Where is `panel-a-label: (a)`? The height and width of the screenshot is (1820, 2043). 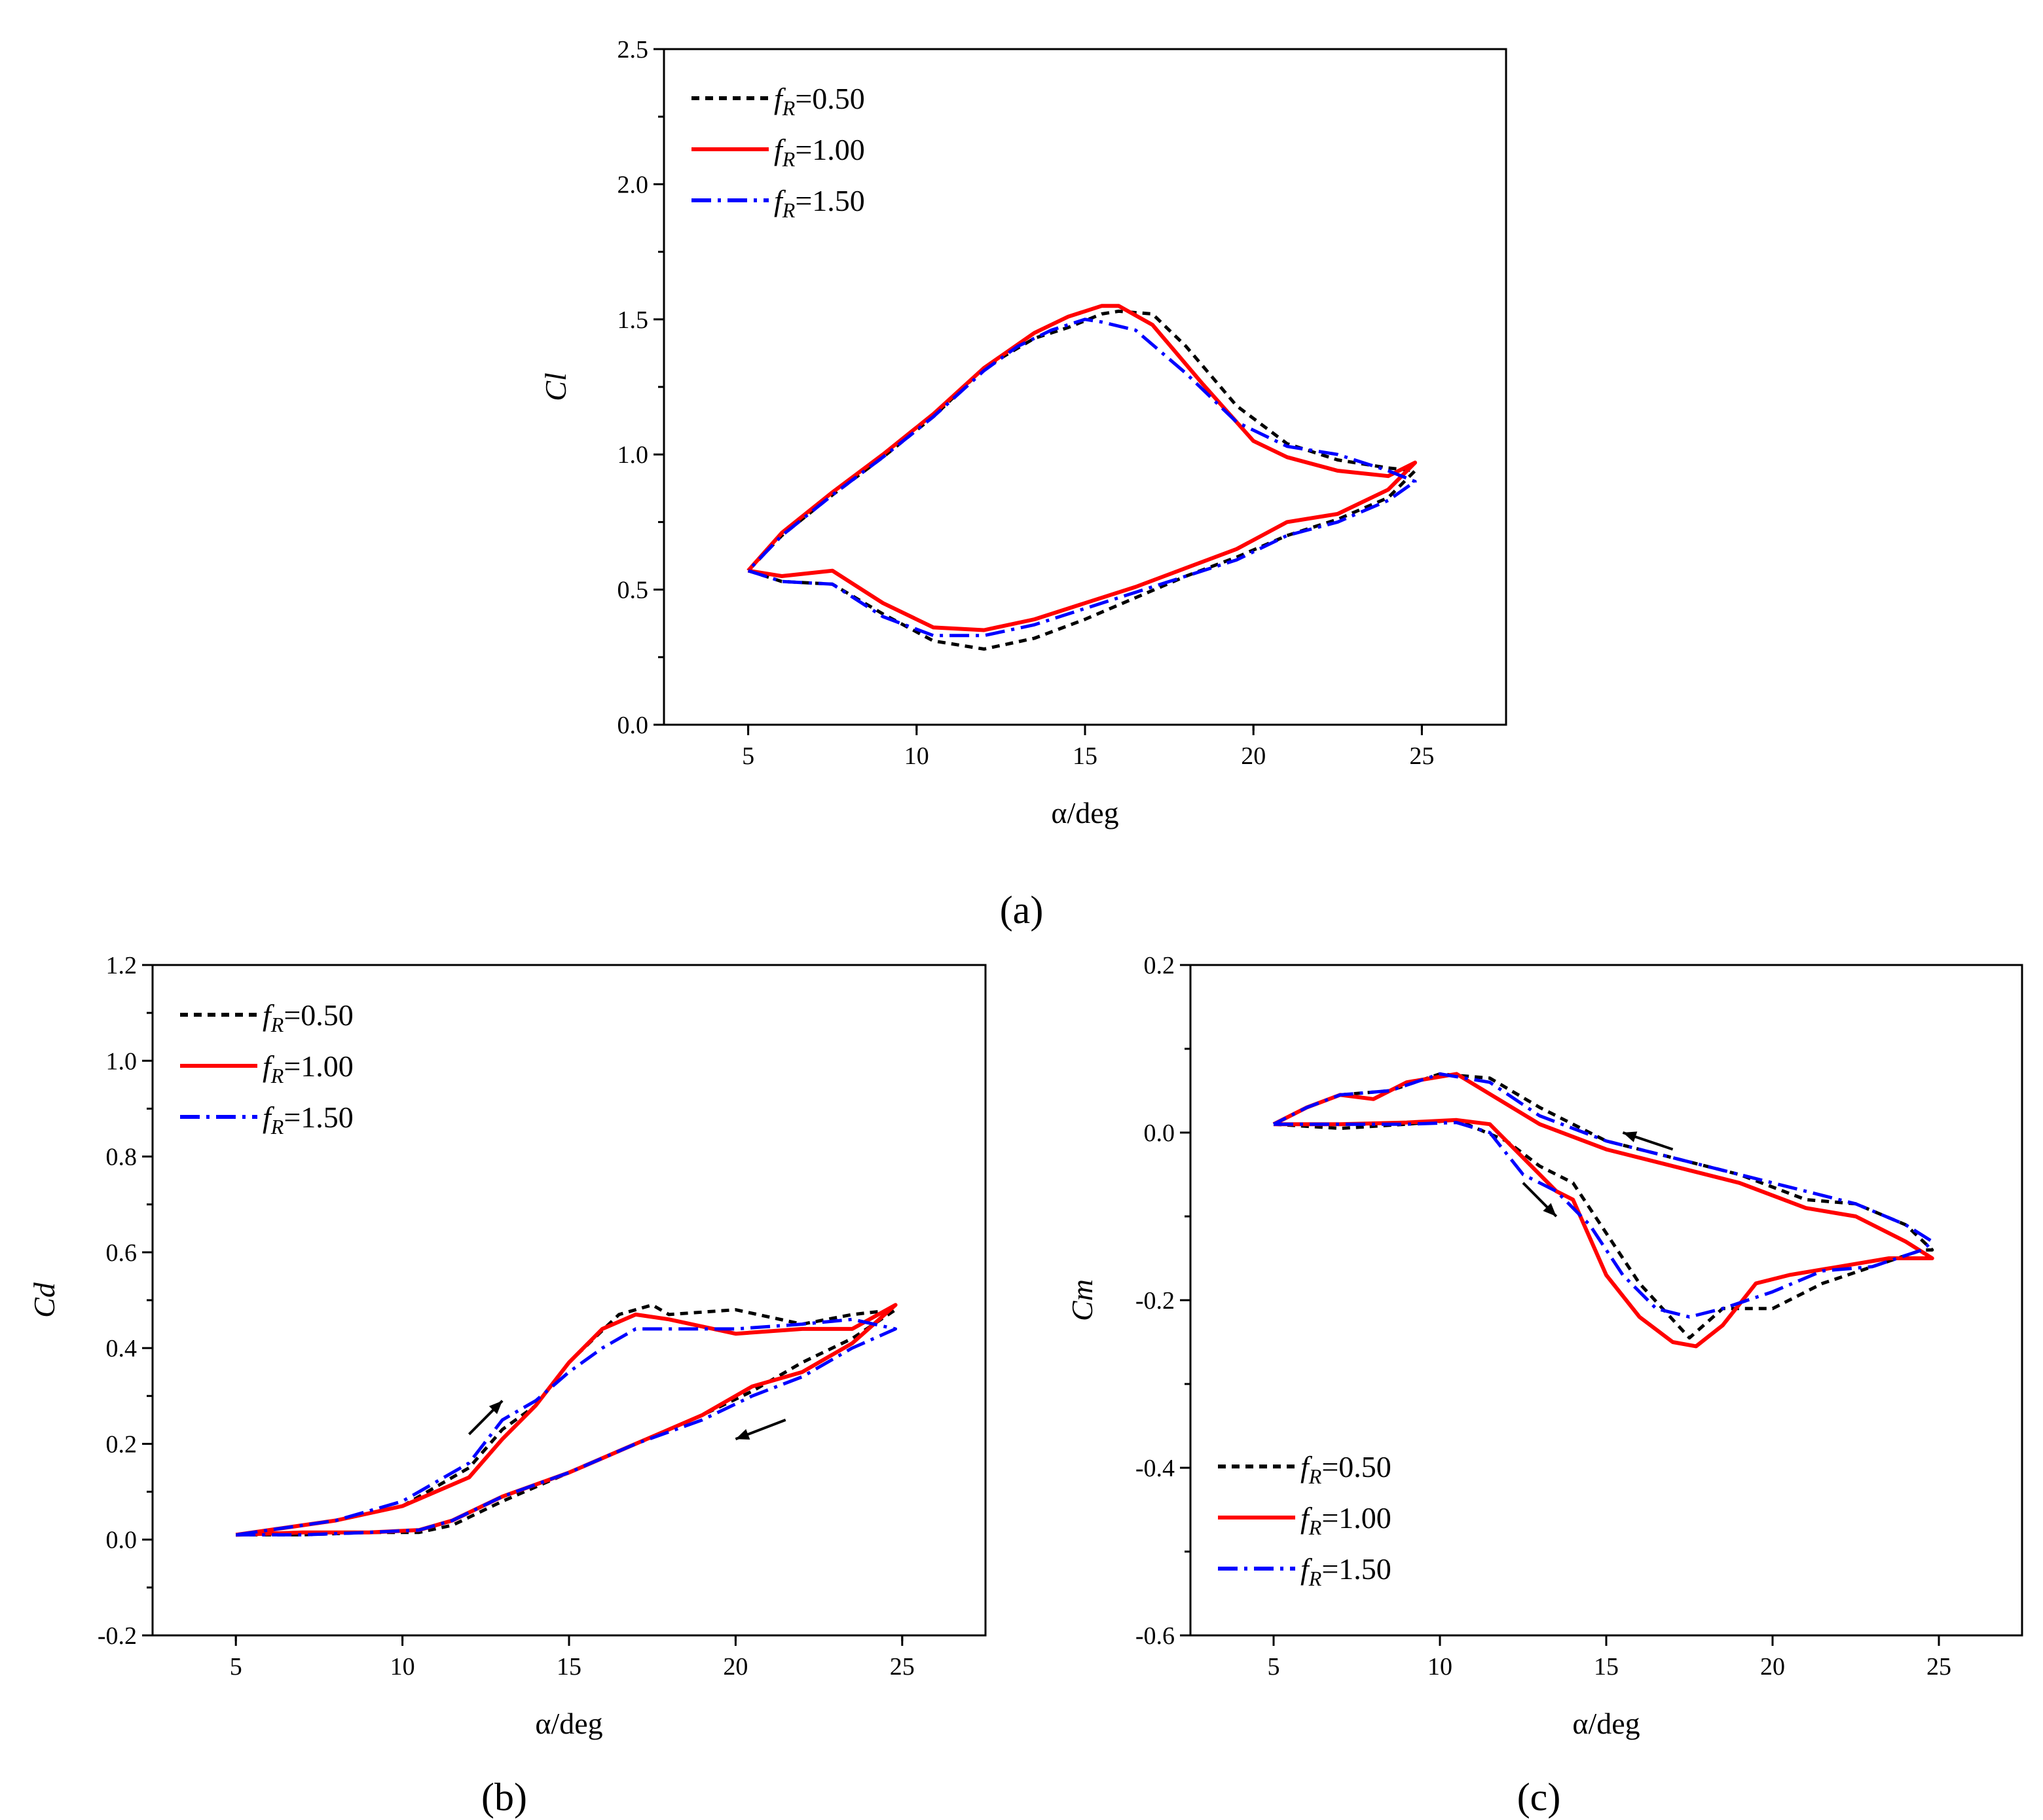
panel-a-label: (a) is located at coordinates (1022, 910).